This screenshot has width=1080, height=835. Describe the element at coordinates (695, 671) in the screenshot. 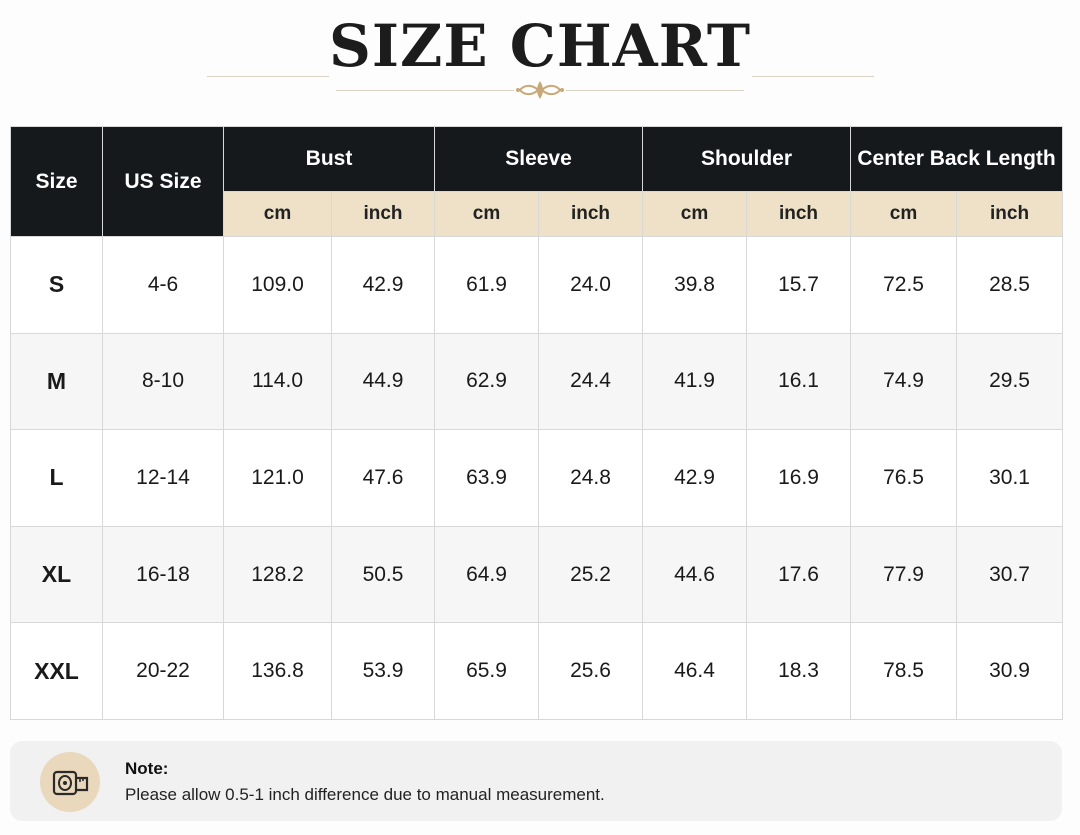

I see `value-cell: 46.4` at that location.